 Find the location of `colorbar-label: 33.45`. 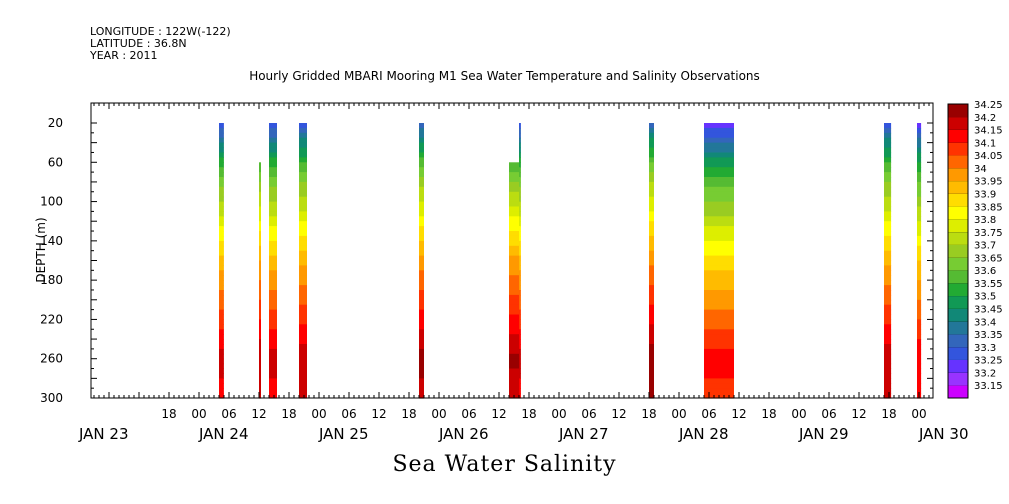

colorbar-label: 33.45 is located at coordinates (988, 310).